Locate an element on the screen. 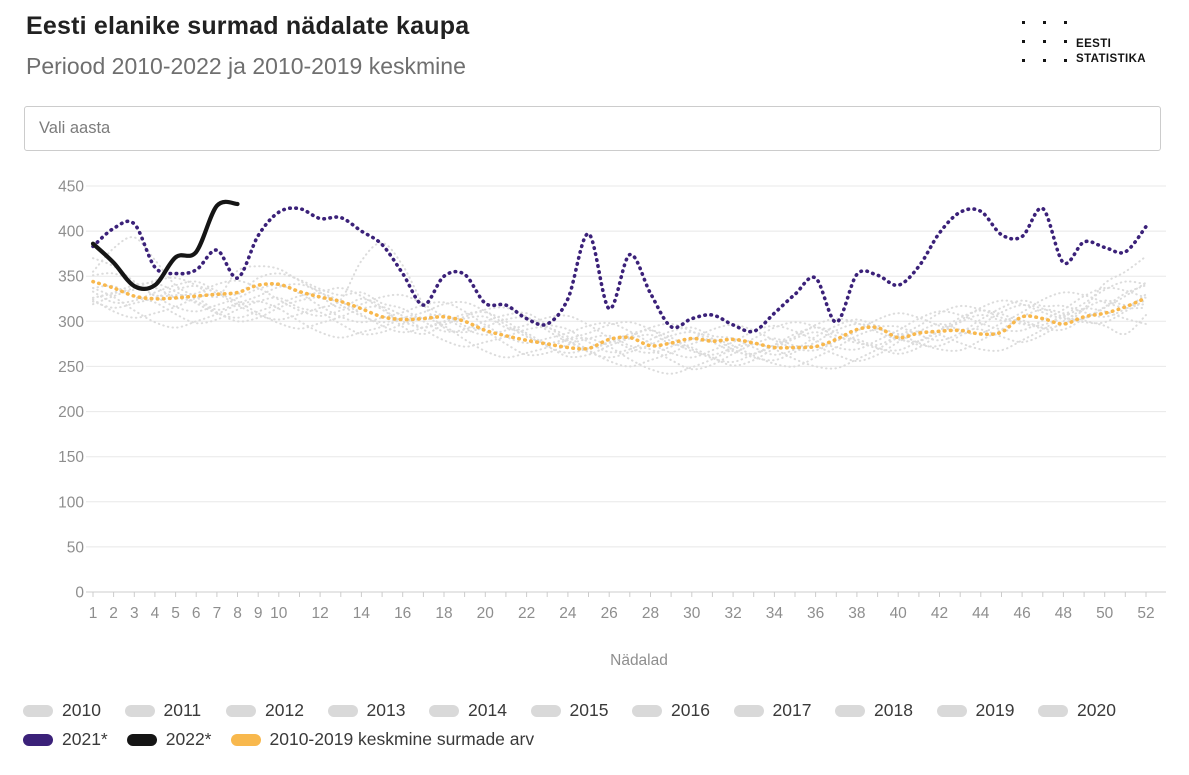 Image resolution: width=1189 pixels, height=775 pixels. legend-label: 2011 is located at coordinates (182, 710).